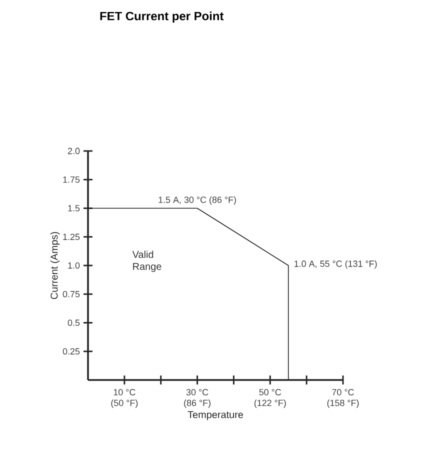 This screenshot has height=458, width=427. I want to click on x2-tick-label: (86 °F), so click(197, 404).